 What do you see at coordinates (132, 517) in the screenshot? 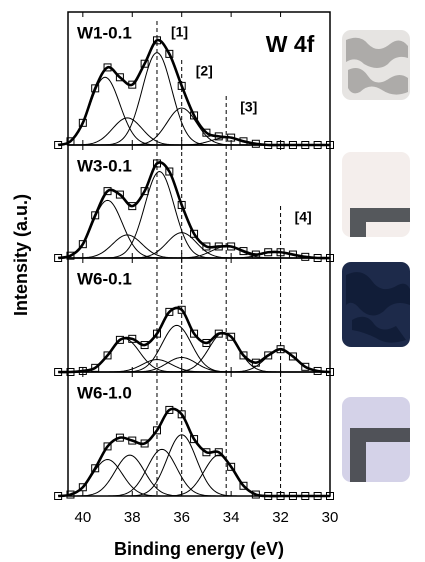
I see `x-tick-label: 38` at bounding box center [132, 517].